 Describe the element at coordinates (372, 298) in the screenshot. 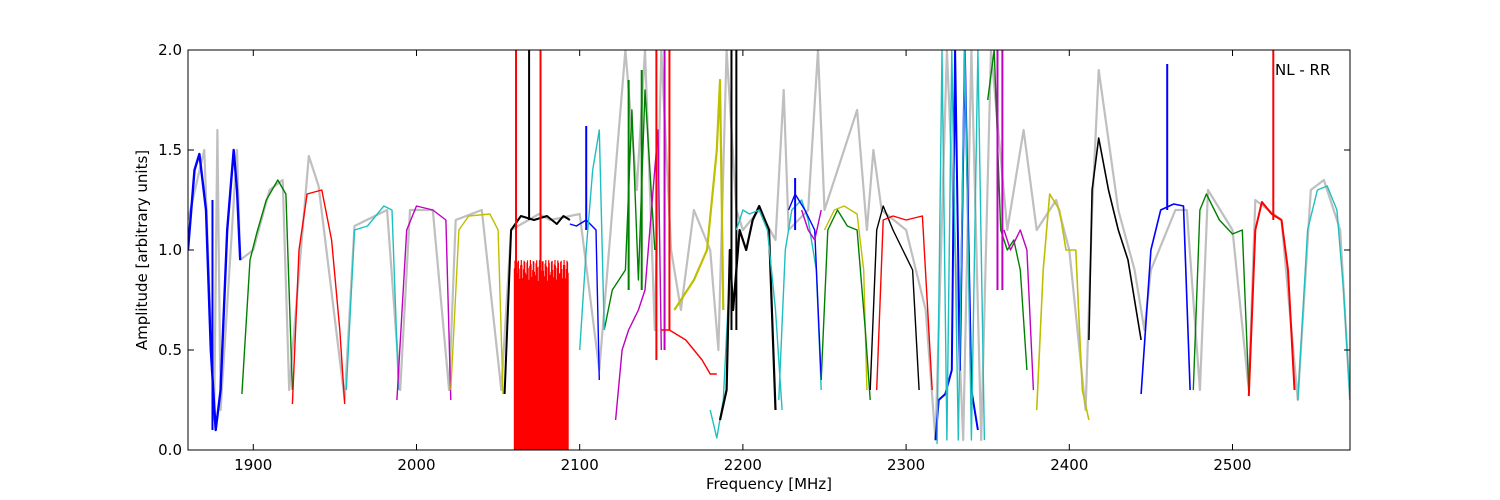

I see `series-3-line` at that location.